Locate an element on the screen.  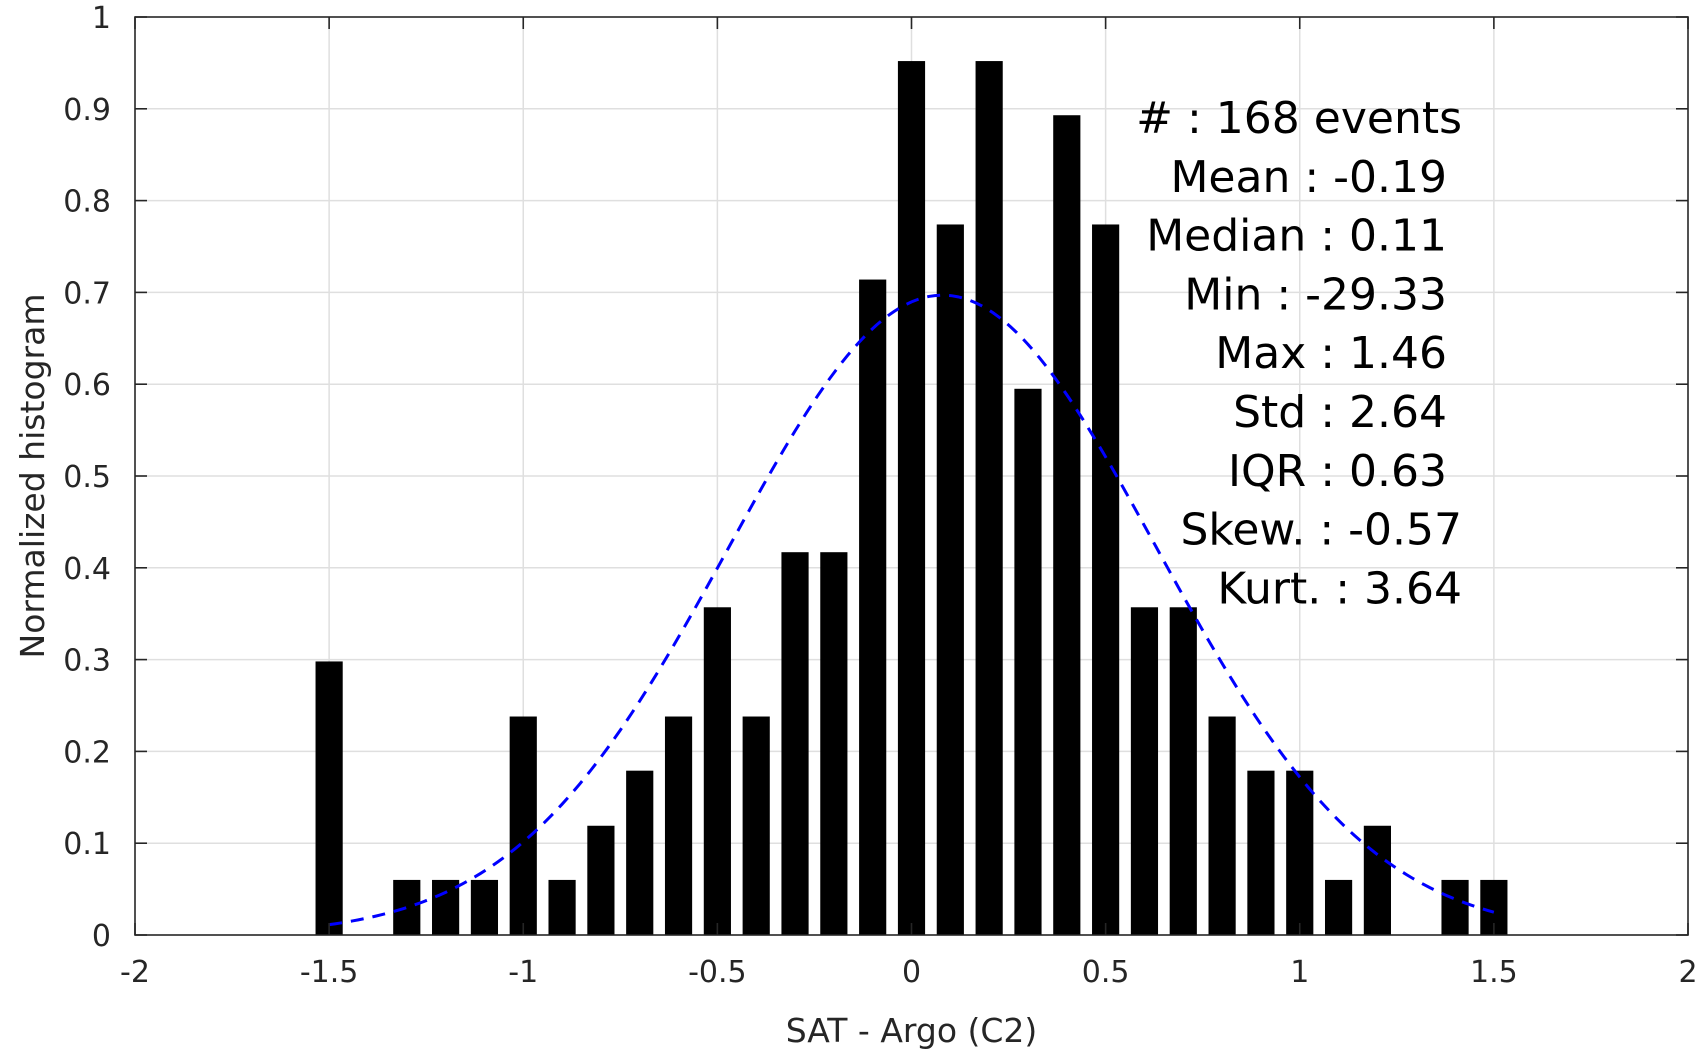
y-tick-label: 0.2 is located at coordinates (87, 752).